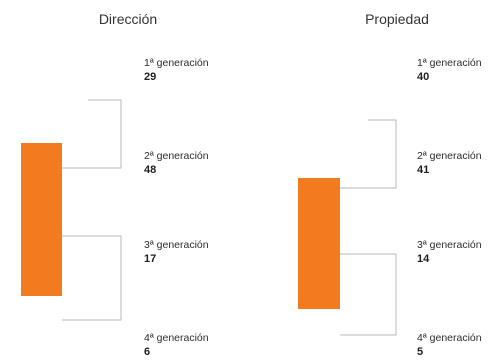 The height and width of the screenshot is (362, 504). What do you see at coordinates (423, 77) in the screenshot?
I see `generation-value-1: 40` at bounding box center [423, 77].